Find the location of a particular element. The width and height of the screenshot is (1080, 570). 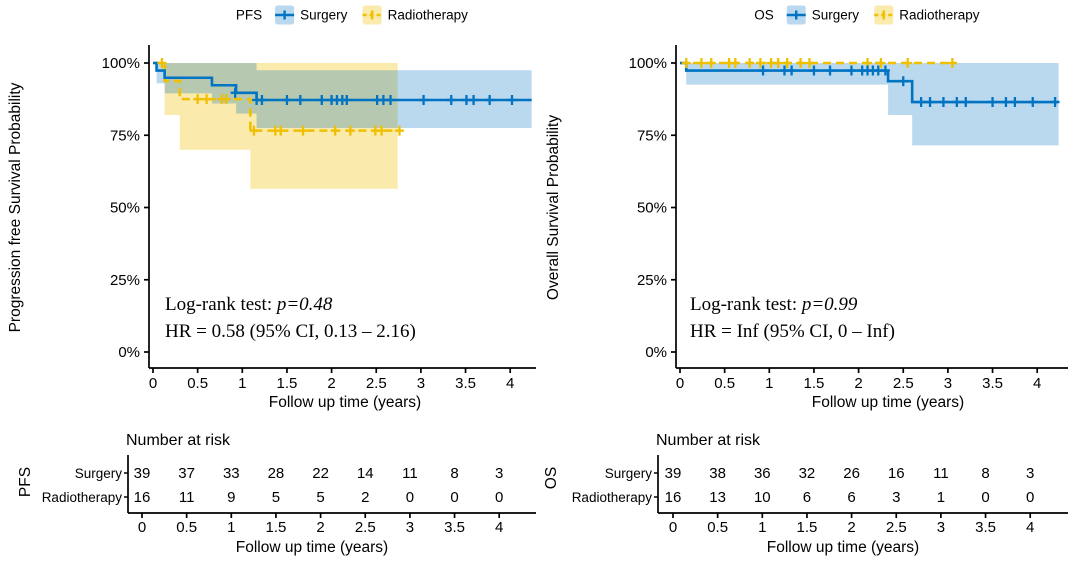

annotation-logrank: Log-rank test: p=0.99 is located at coordinates (774, 304).